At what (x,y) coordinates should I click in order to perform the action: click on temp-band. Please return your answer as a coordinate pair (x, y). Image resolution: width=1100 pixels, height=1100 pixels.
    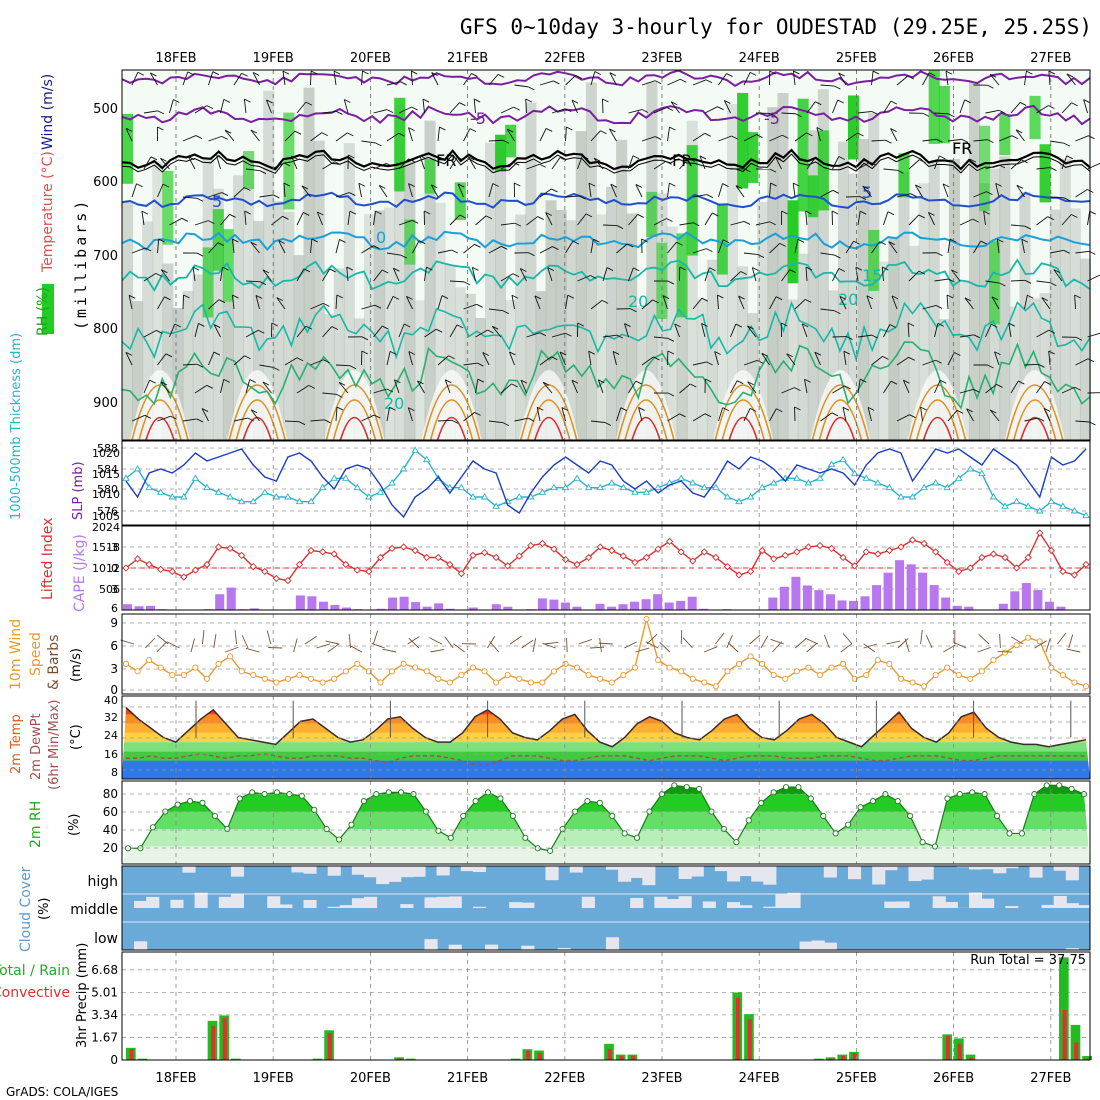
    Looking at the image, I should click on (606, 737).